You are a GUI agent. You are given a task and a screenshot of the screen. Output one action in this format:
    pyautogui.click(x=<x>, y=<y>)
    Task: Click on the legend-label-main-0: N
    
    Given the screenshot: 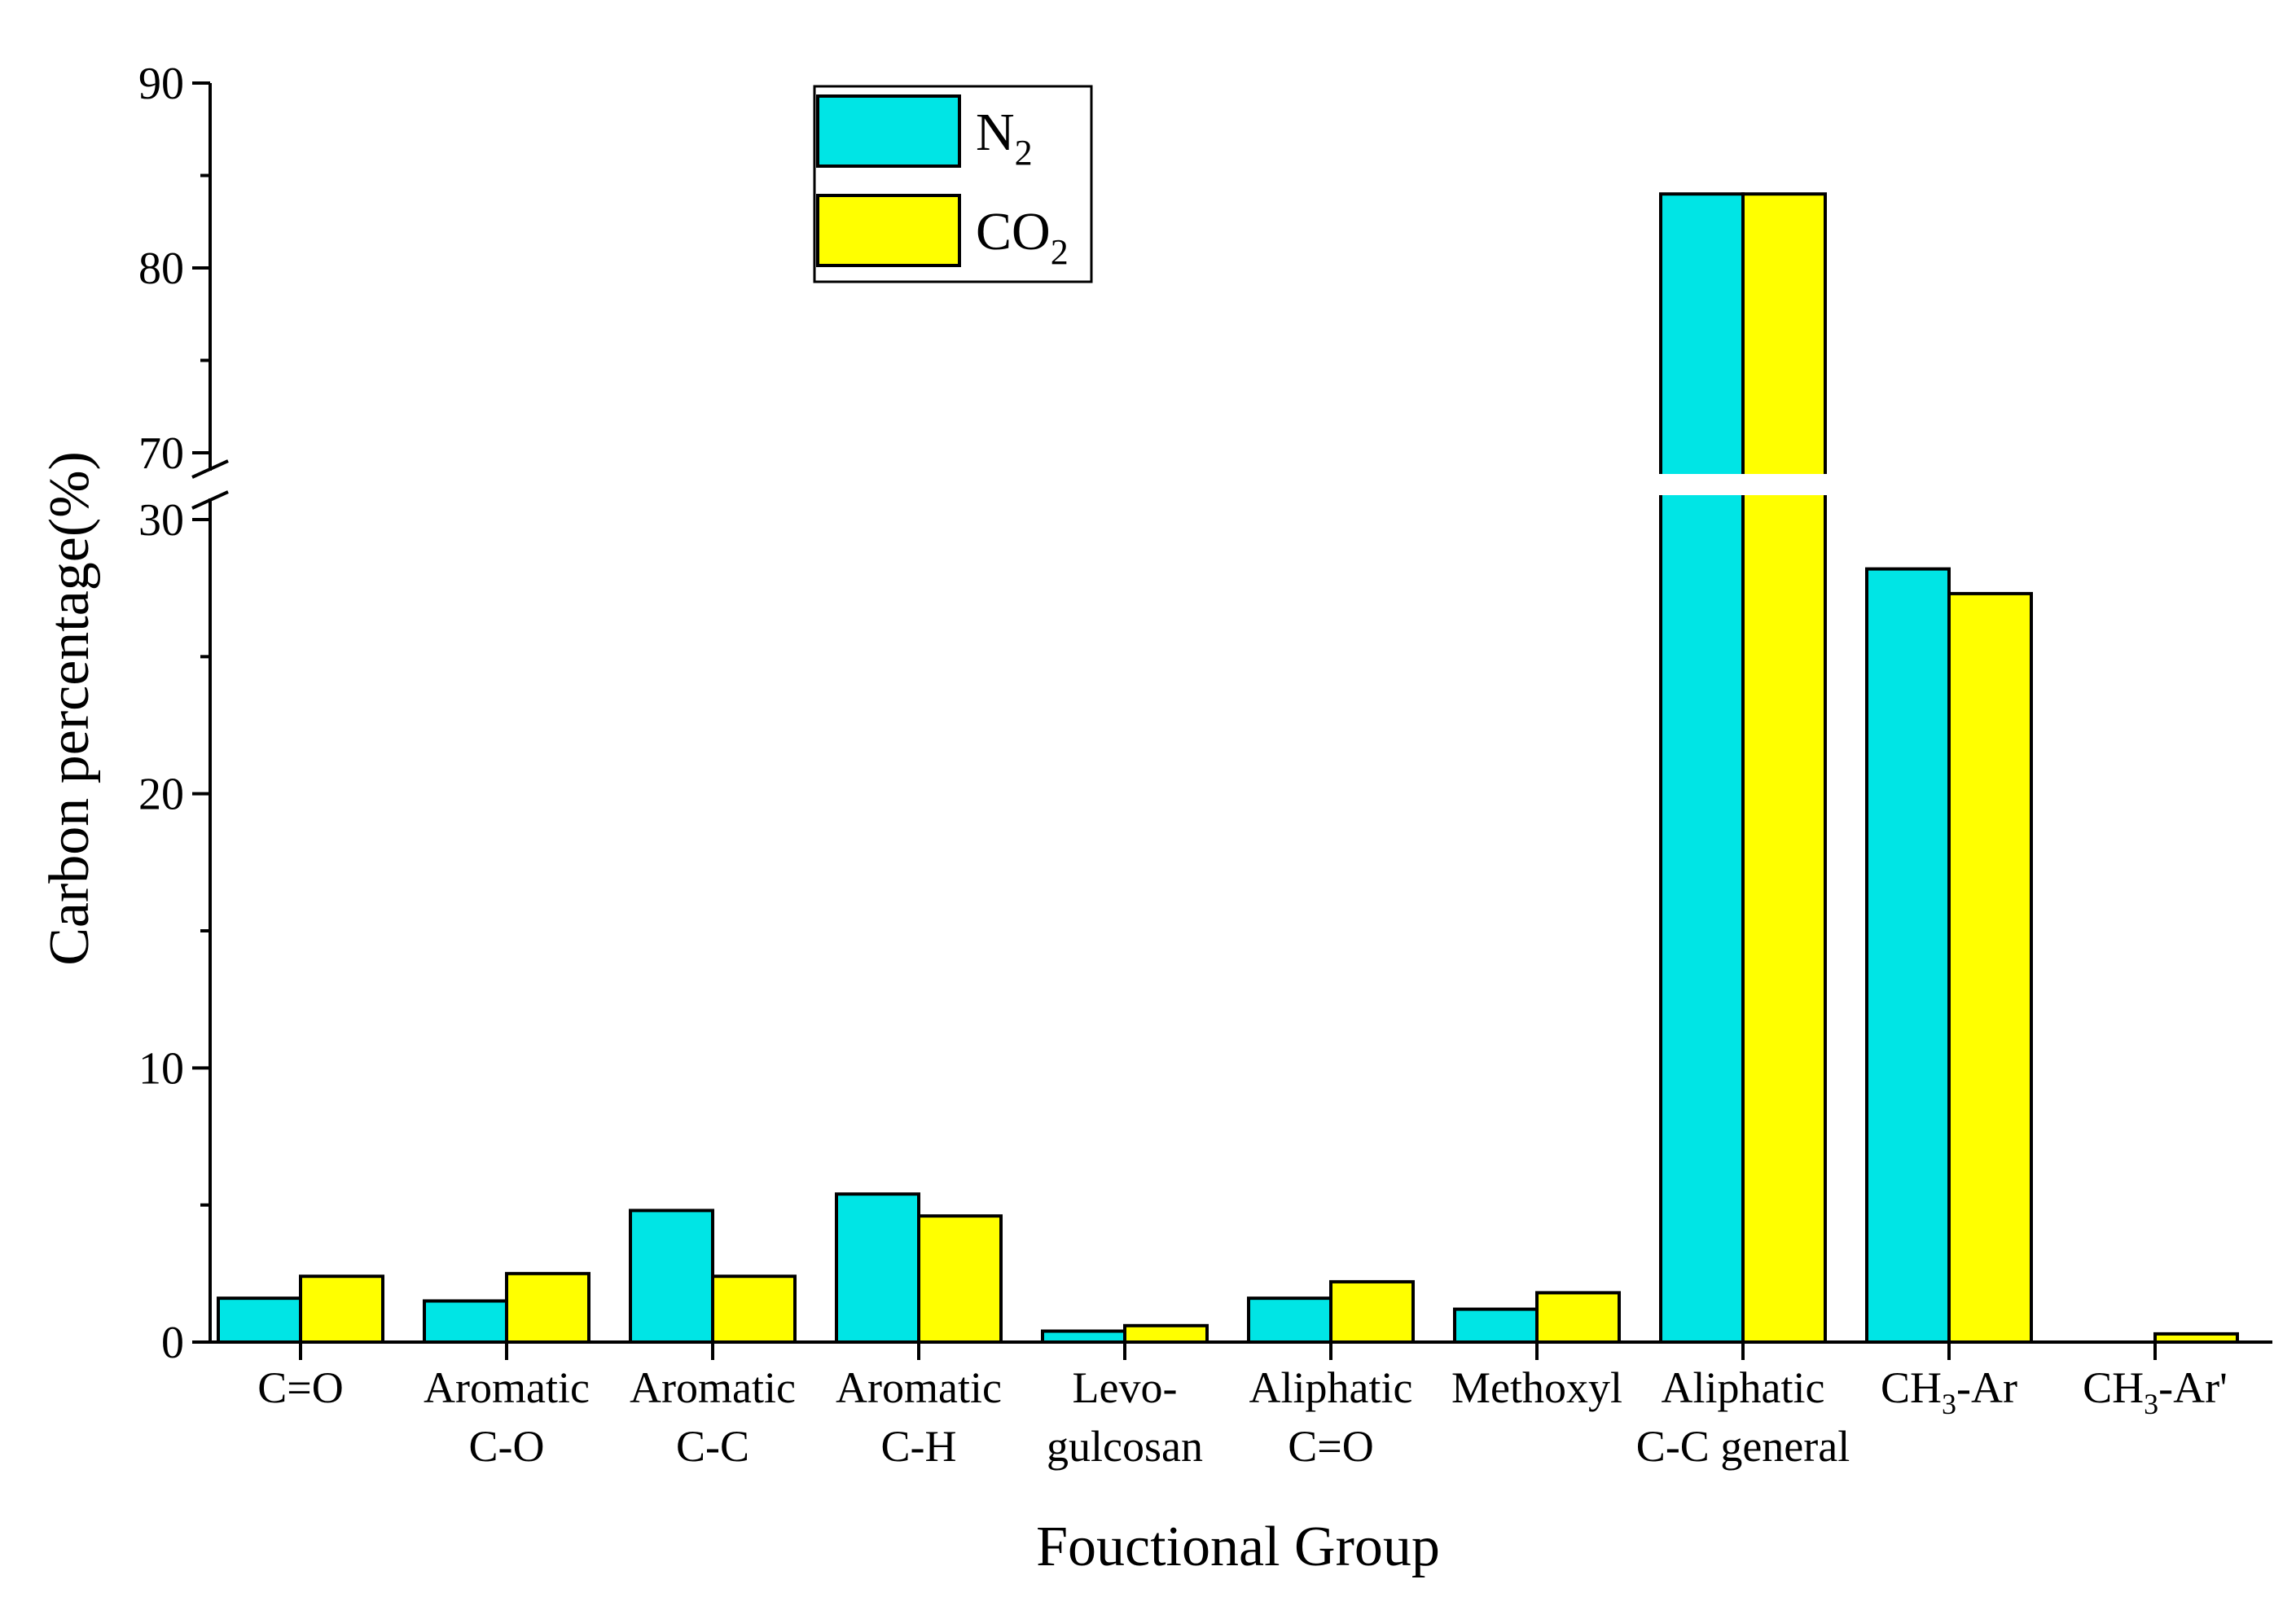 What is the action you would take?
    pyautogui.click(x=995, y=132)
    